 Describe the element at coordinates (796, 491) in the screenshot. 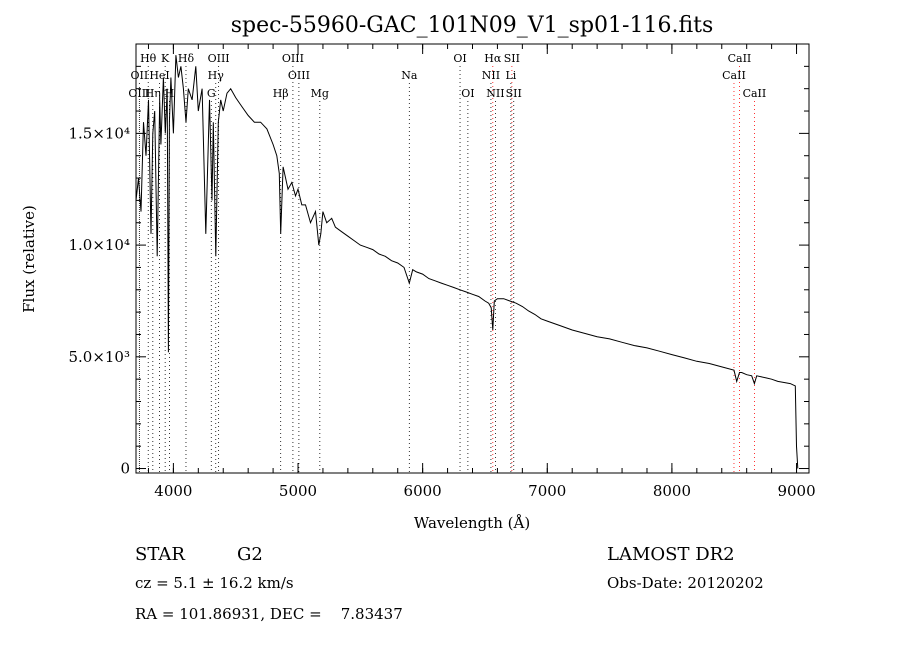

I see `x-tick-label: 9000` at that location.